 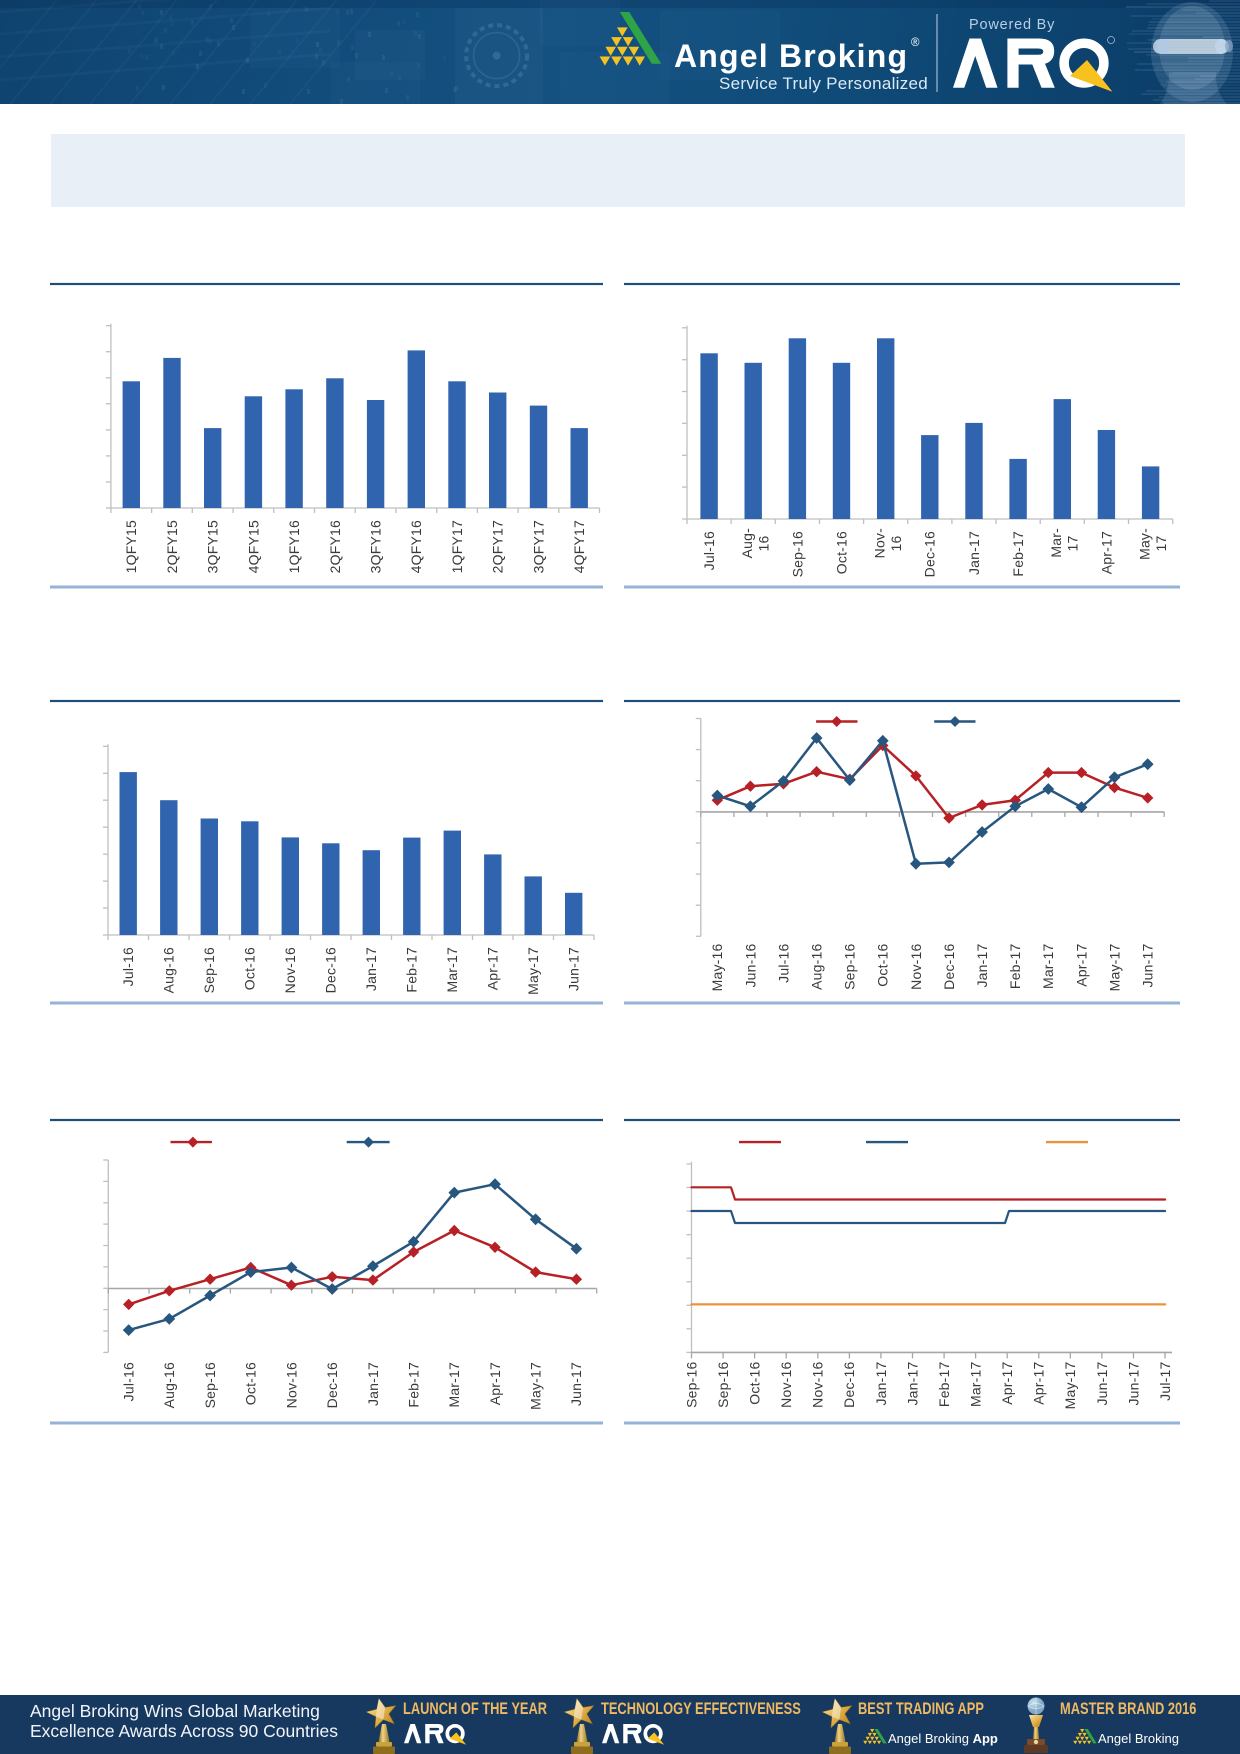 What do you see at coordinates (253, 546) in the screenshot?
I see `svg-text: 4QFY15` at bounding box center [253, 546].